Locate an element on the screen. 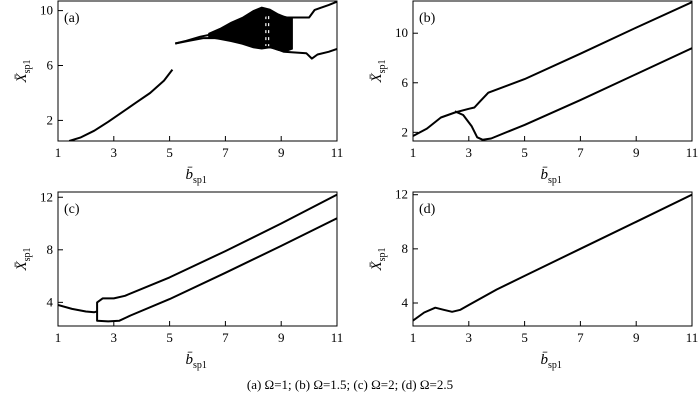  panel-label: (a) is located at coordinates (72, 18).